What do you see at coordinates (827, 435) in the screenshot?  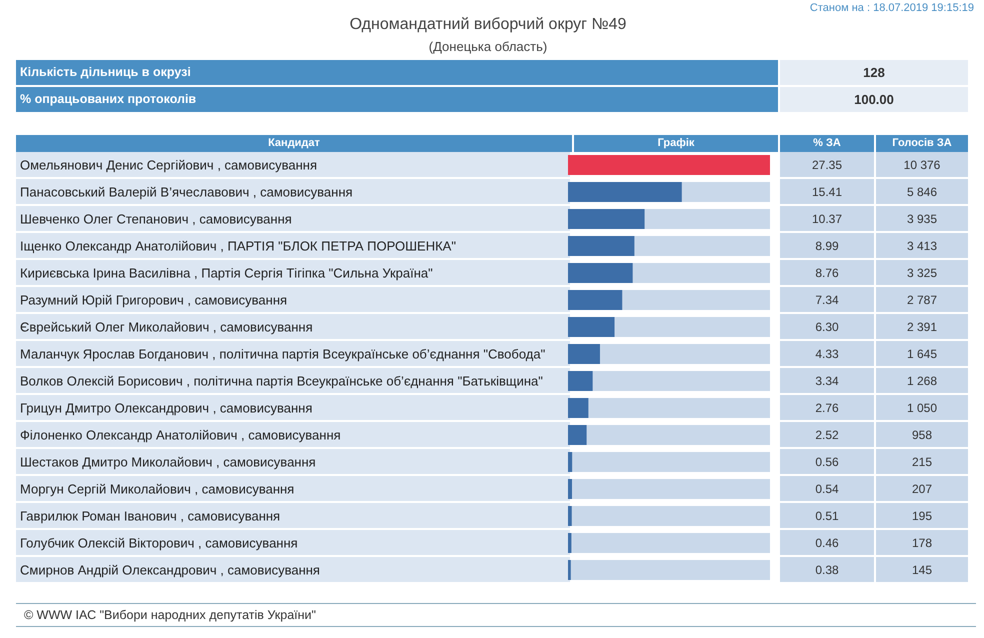 I see `data-label: 2.52` at bounding box center [827, 435].